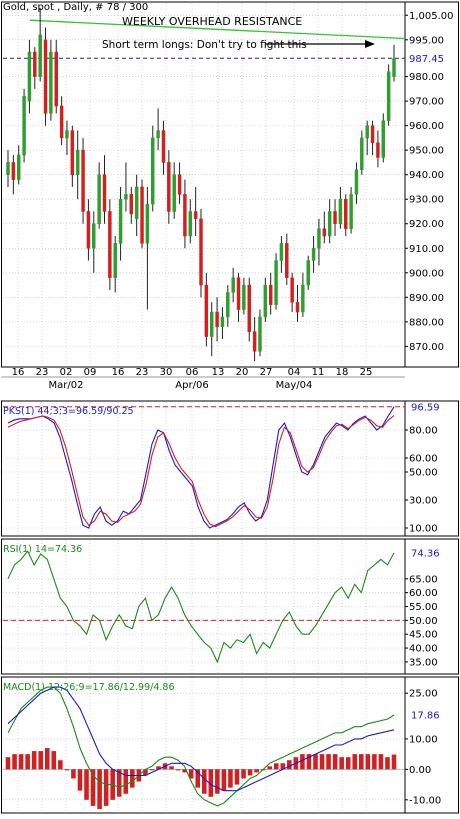  What do you see at coordinates (294, 372) in the screenshot?
I see `x-tick-label: 04` at bounding box center [294, 372].